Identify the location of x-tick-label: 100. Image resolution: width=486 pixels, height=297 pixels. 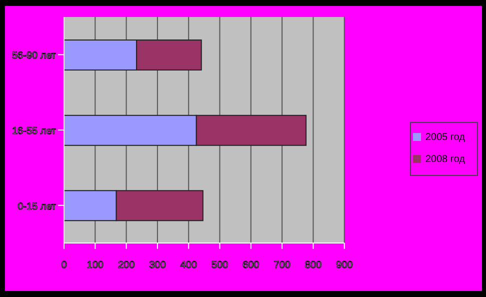
(95, 266).